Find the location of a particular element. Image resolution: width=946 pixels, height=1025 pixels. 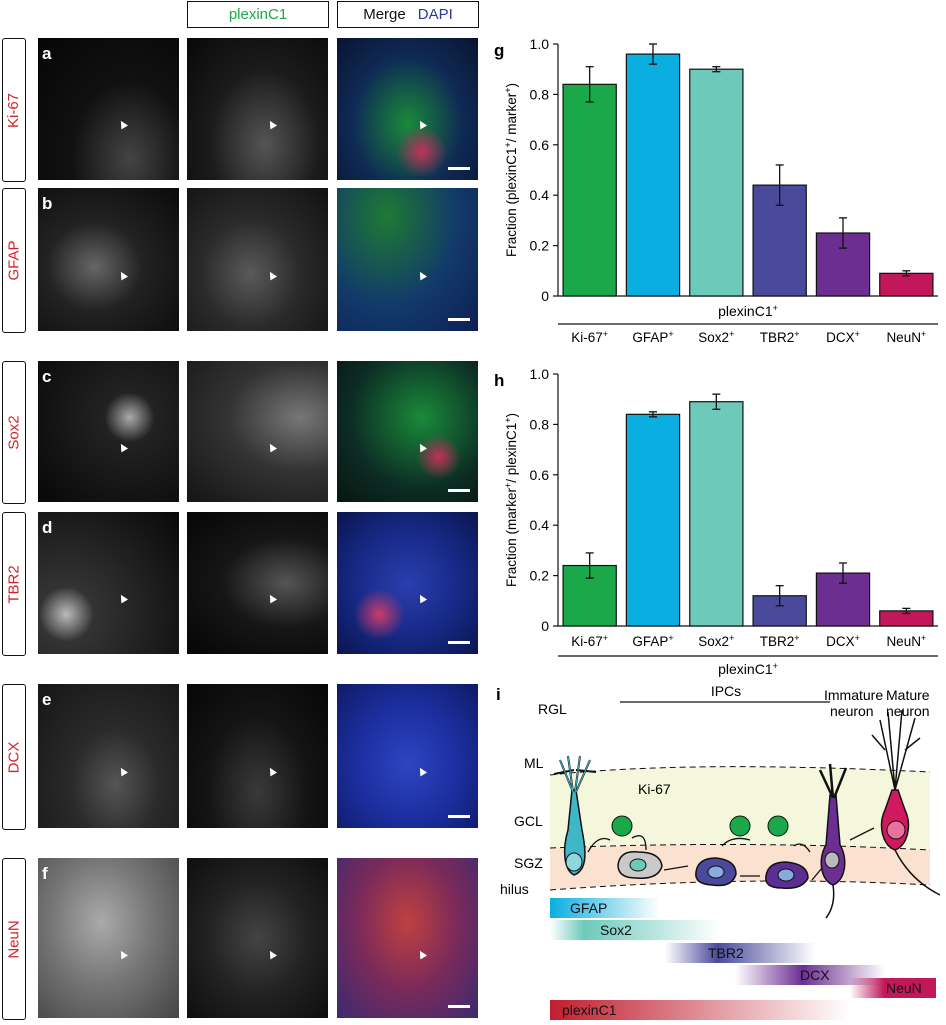

layer-hilus: hilus is located at coordinates (514, 889).